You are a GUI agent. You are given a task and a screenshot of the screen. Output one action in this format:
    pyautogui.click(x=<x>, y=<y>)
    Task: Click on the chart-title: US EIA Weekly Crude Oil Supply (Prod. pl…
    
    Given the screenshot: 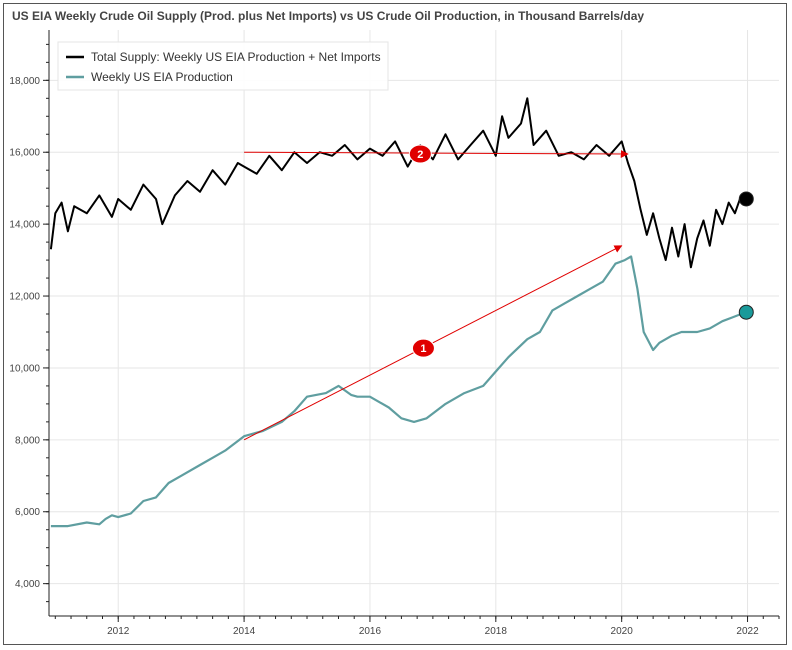 What is the action you would take?
    pyautogui.click(x=328, y=16)
    